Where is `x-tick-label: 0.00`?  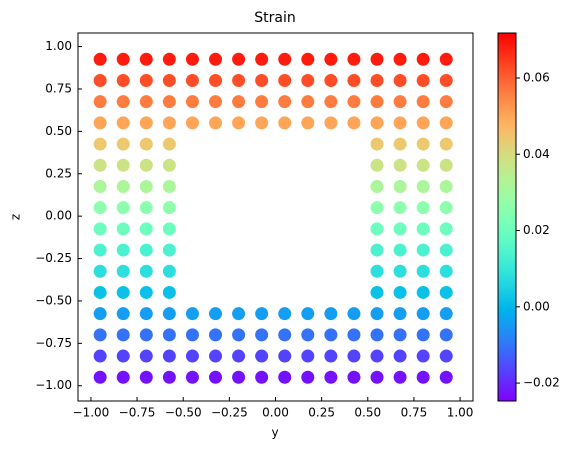 x-tick-label: 0.00 is located at coordinates (275, 413).